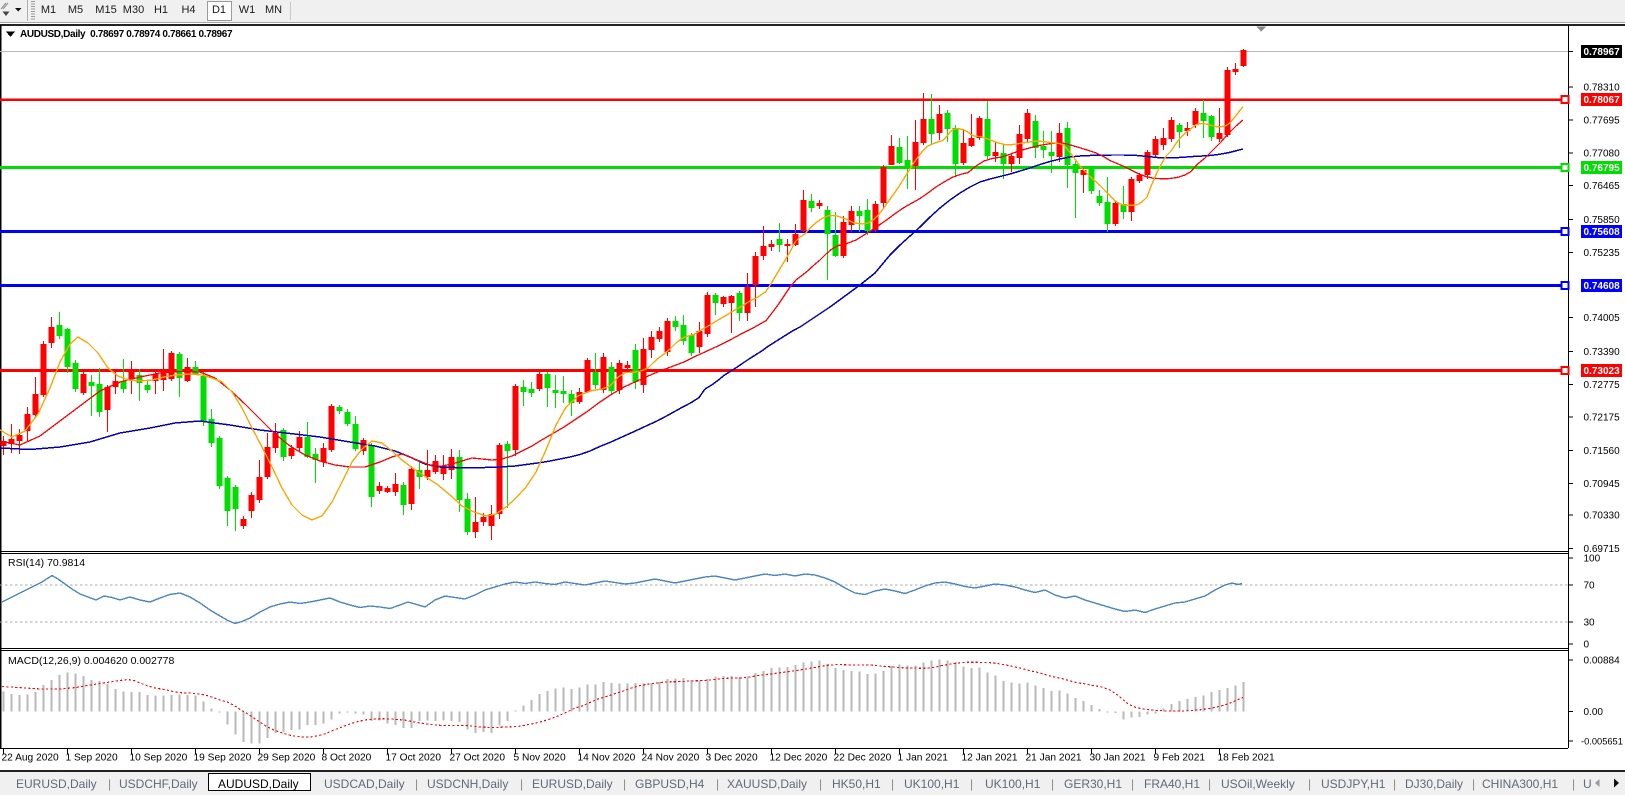 This screenshot has width=1625, height=795. What do you see at coordinates (540, 758) in the screenshot?
I see `svg-text: 5 Nov 2020` at bounding box center [540, 758].